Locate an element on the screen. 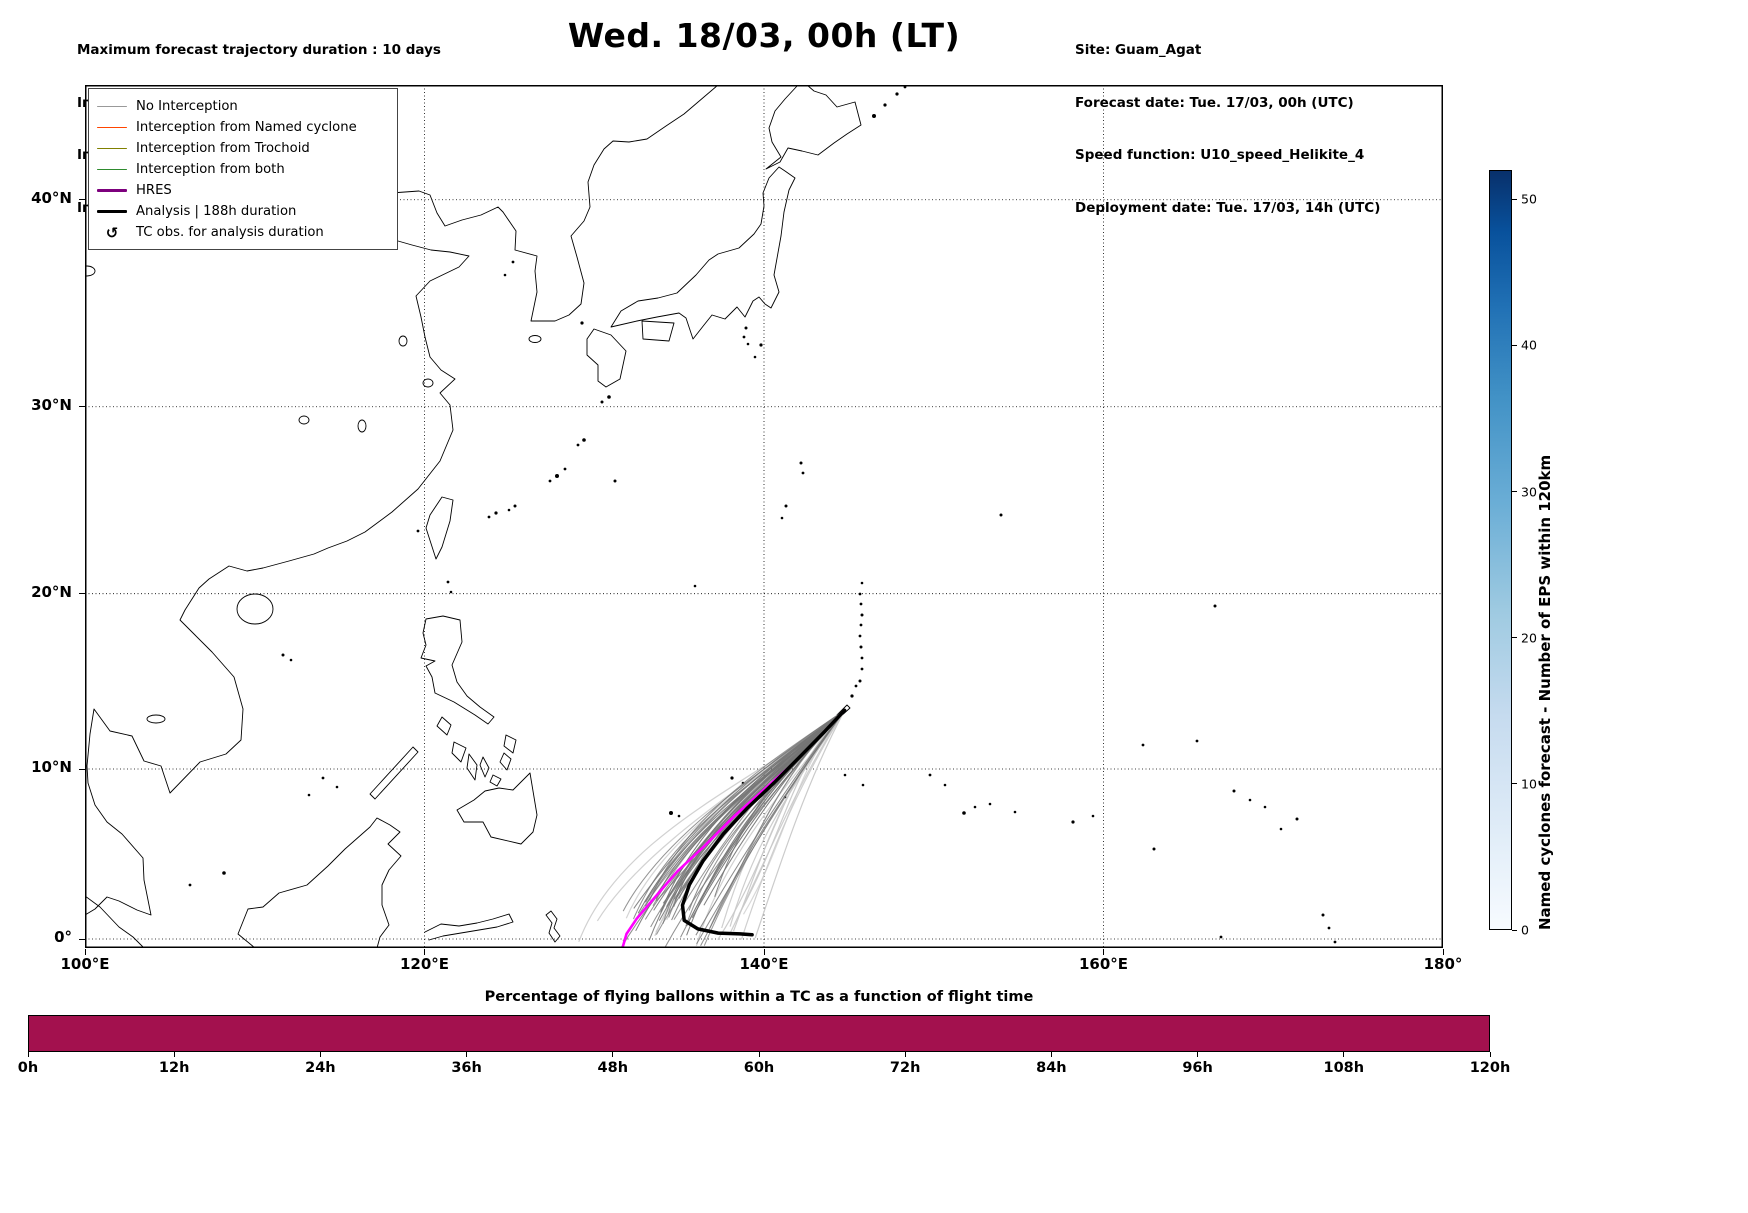 The image size is (1748, 1213). time-tick-label: 12h is located at coordinates (174, 1068).